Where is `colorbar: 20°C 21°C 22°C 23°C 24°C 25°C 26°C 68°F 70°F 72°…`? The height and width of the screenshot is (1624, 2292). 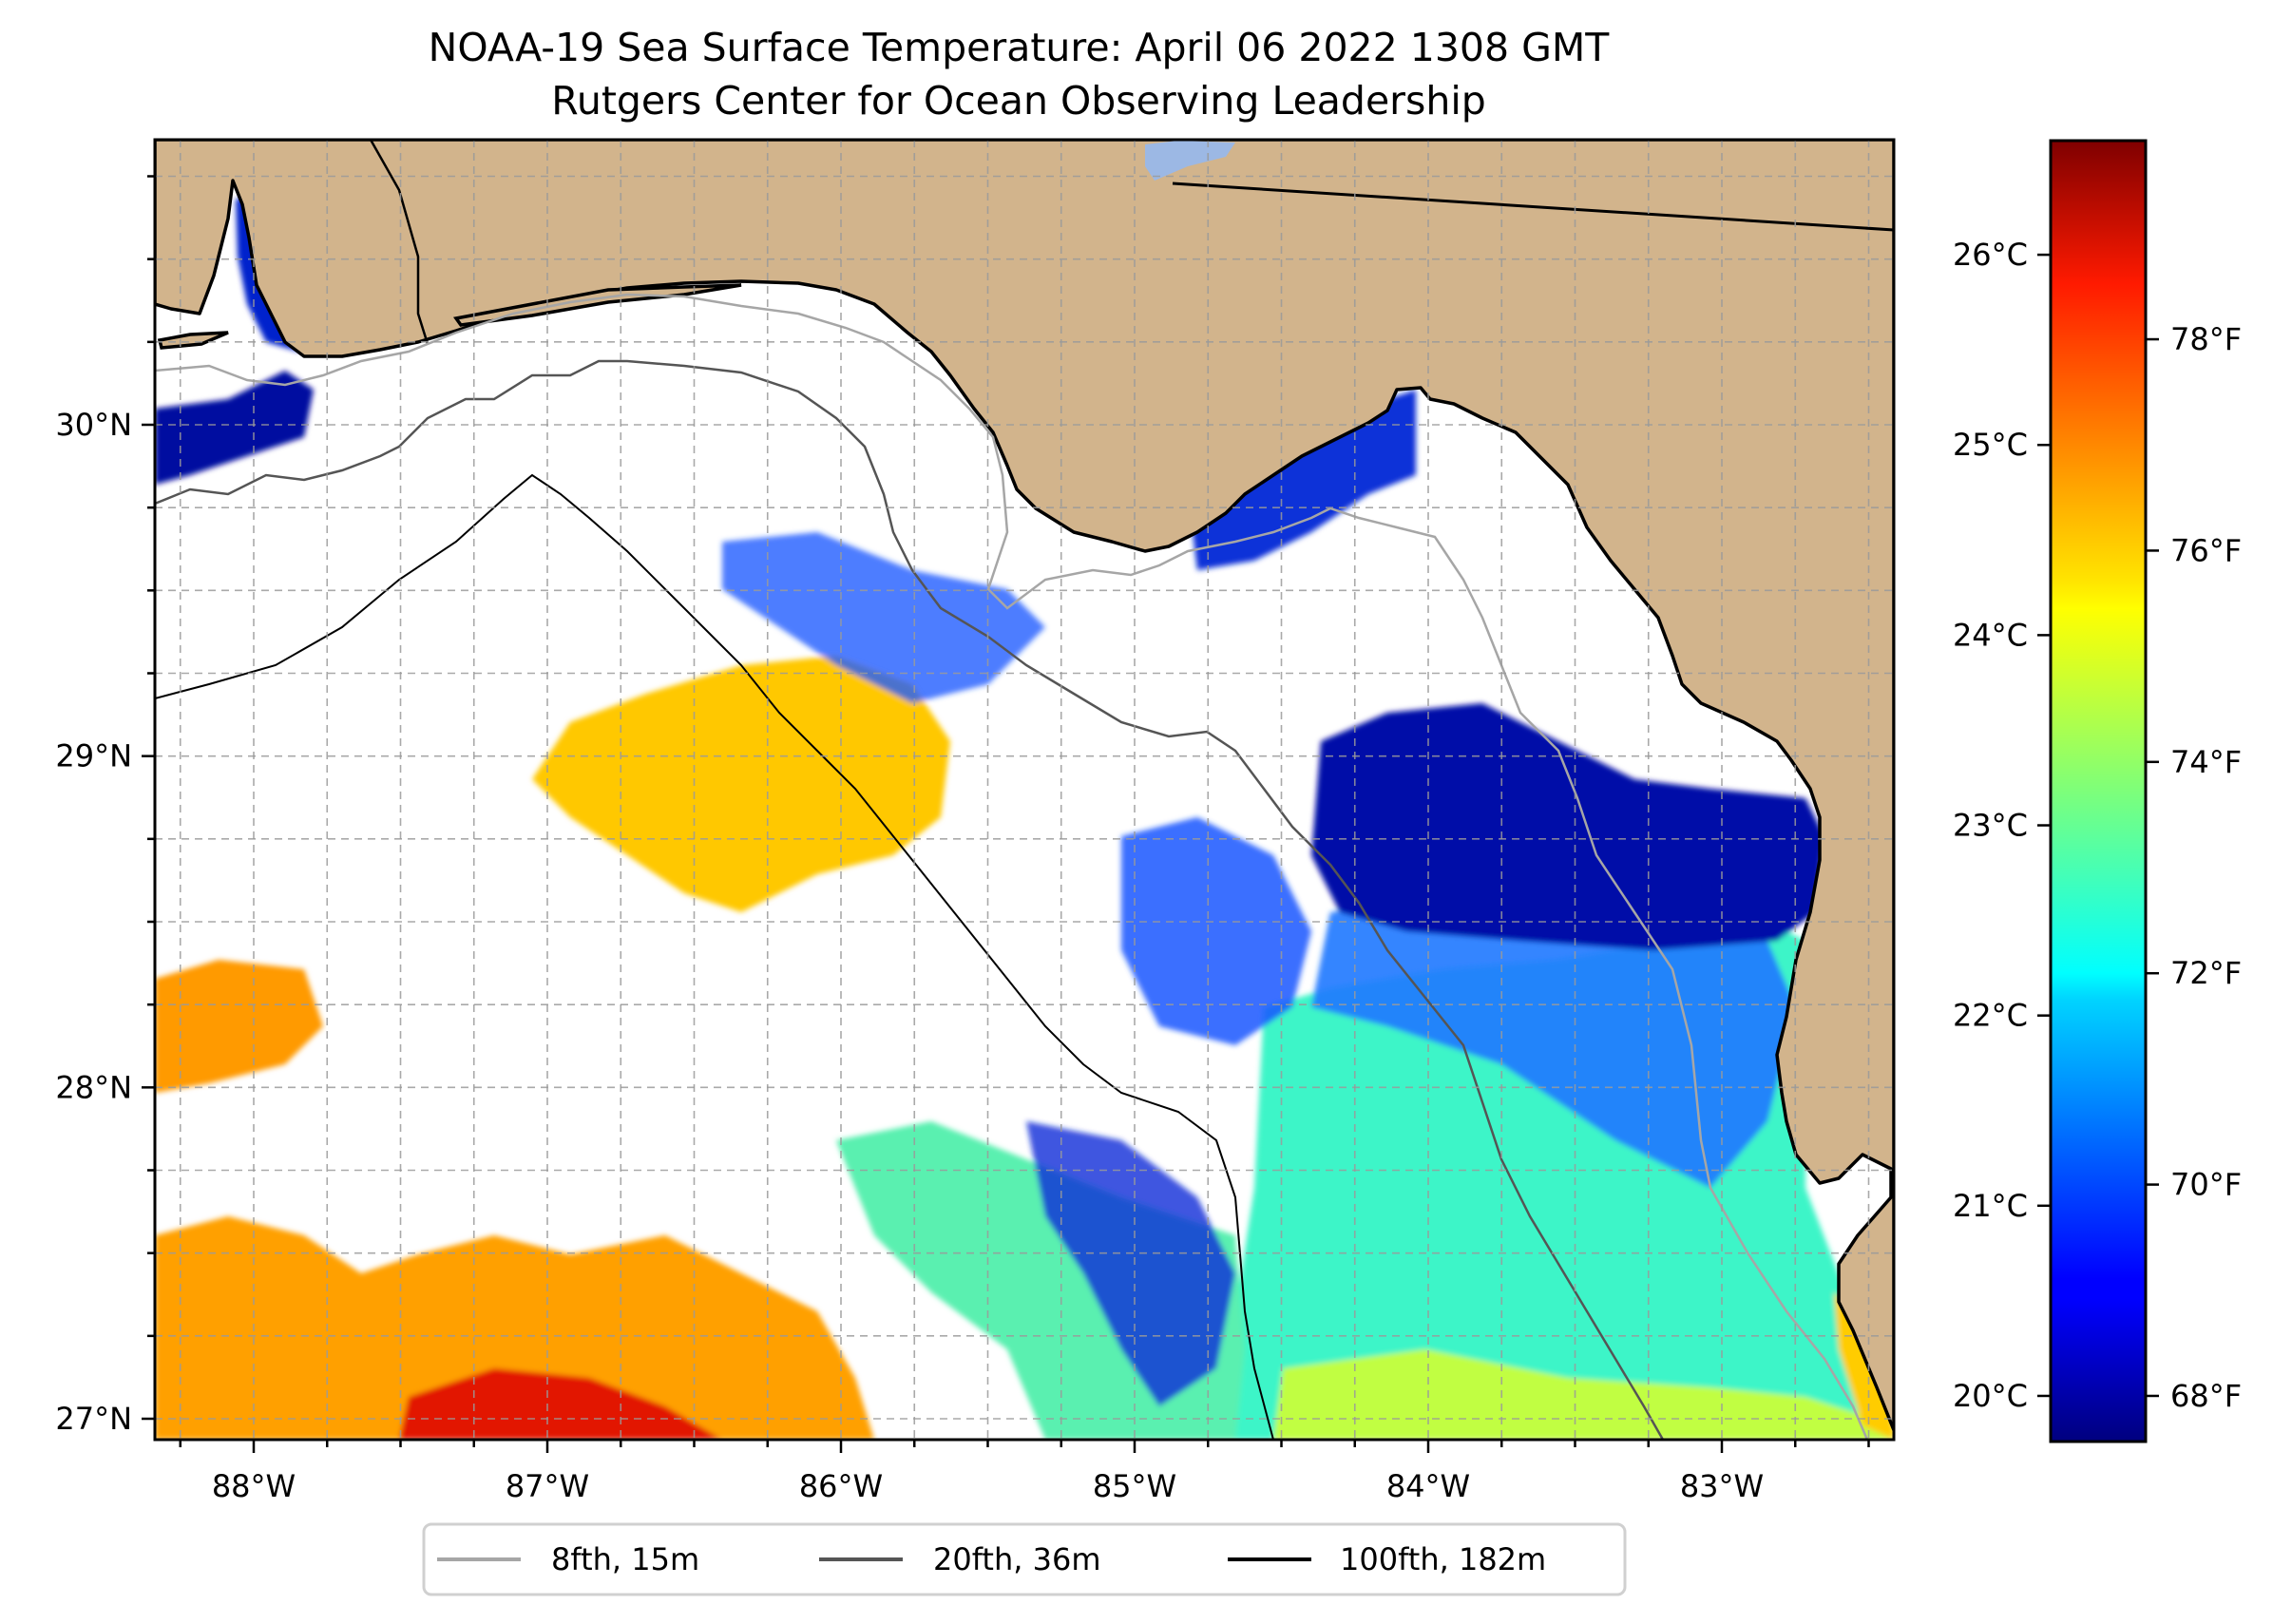
colorbar: 20°C 21°C 22°C 23°C 24°C 25°C 26°C 68°F 70°F 72°… is located at coordinates (2097, 791).